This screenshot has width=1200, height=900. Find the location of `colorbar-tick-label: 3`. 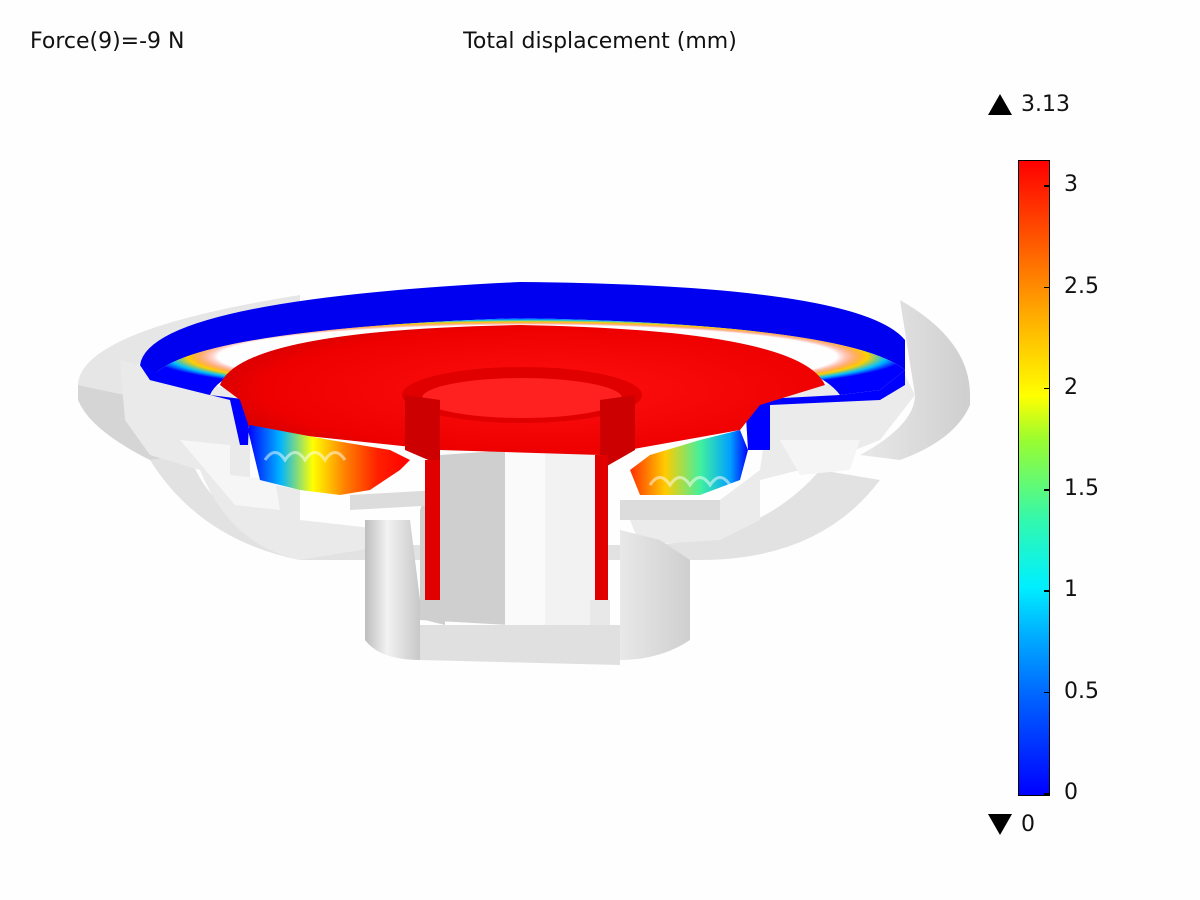

colorbar-tick-label: 3 is located at coordinates (1071, 185).